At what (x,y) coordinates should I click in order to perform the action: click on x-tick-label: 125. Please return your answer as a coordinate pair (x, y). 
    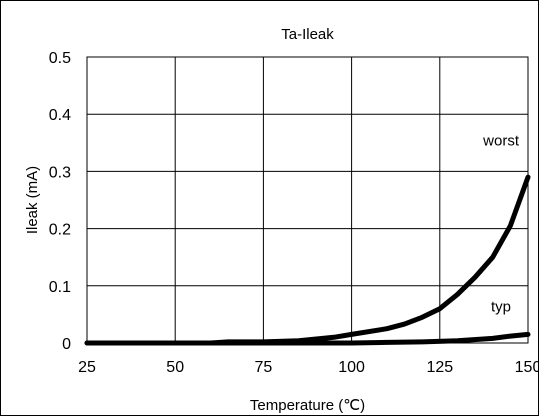
    Looking at the image, I should click on (439, 367).